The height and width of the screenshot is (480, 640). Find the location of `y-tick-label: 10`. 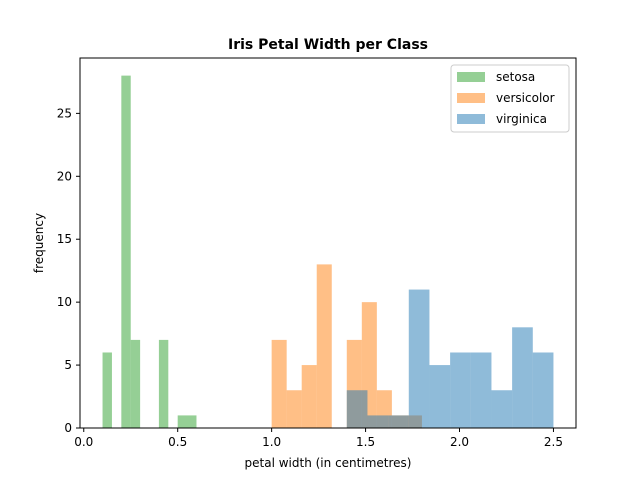

y-tick-label: 10 is located at coordinates (64, 302).